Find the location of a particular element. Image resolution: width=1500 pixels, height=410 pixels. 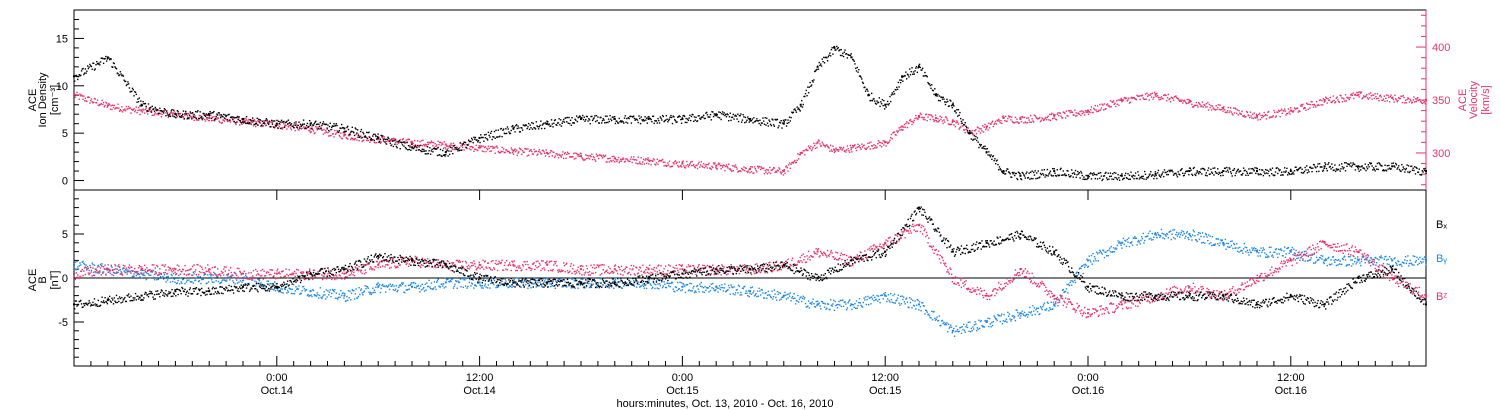

by-point is located at coordinates (750, 291).